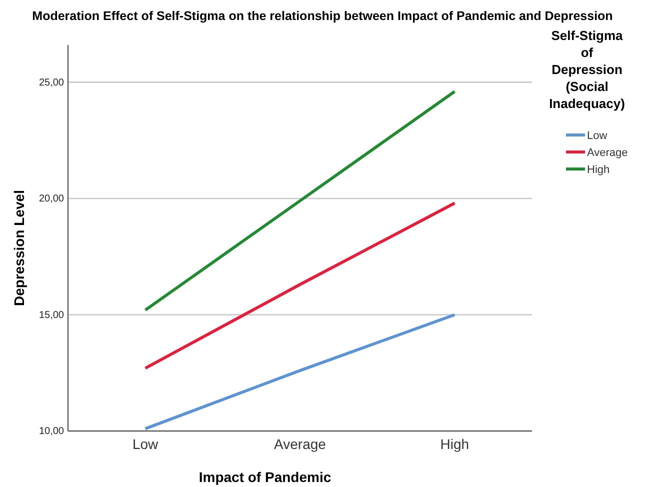 The height and width of the screenshot is (487, 645). I want to click on x-tick-label: Low, so click(146, 444).